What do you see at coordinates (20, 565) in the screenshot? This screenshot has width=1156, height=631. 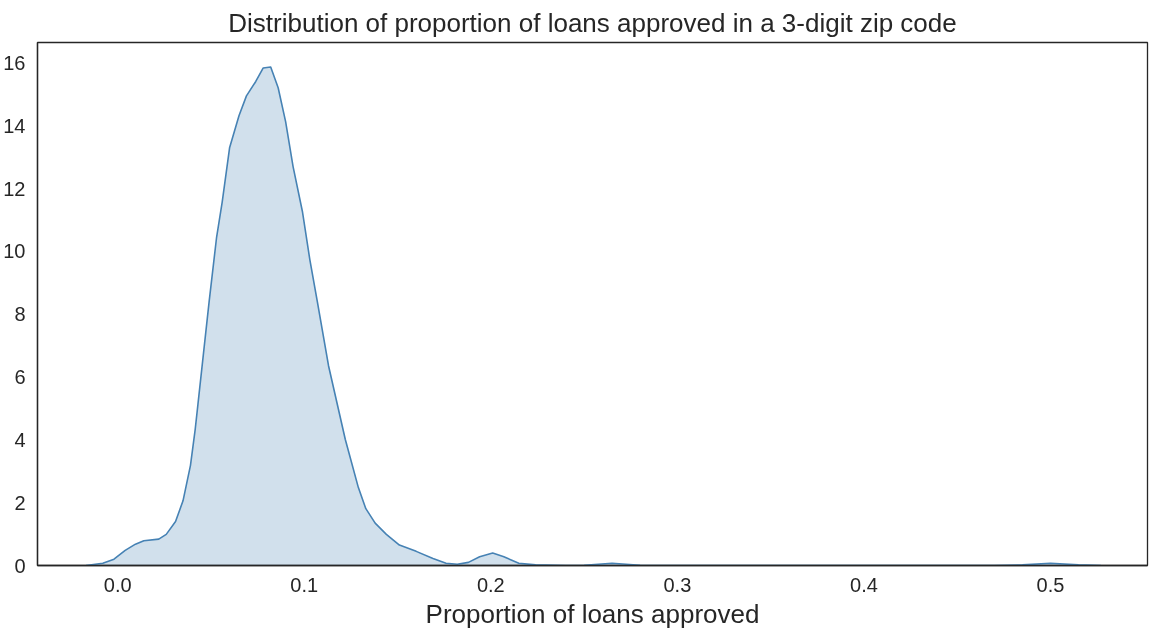 I see `y-tick-label: 0` at bounding box center [20, 565].